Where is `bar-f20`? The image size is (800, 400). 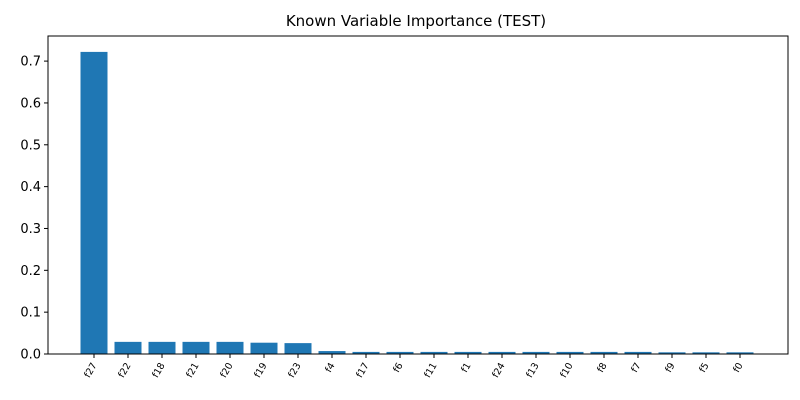 bar-f20 is located at coordinates (230, 347).